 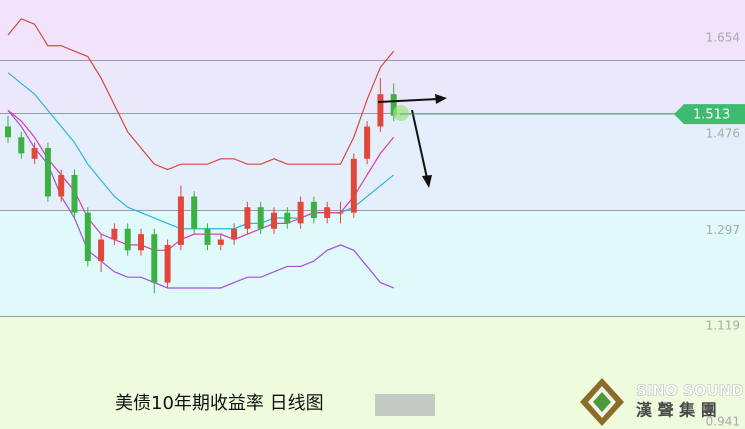 What do you see at coordinates (405, 405) in the screenshot?
I see `blur` at bounding box center [405, 405].